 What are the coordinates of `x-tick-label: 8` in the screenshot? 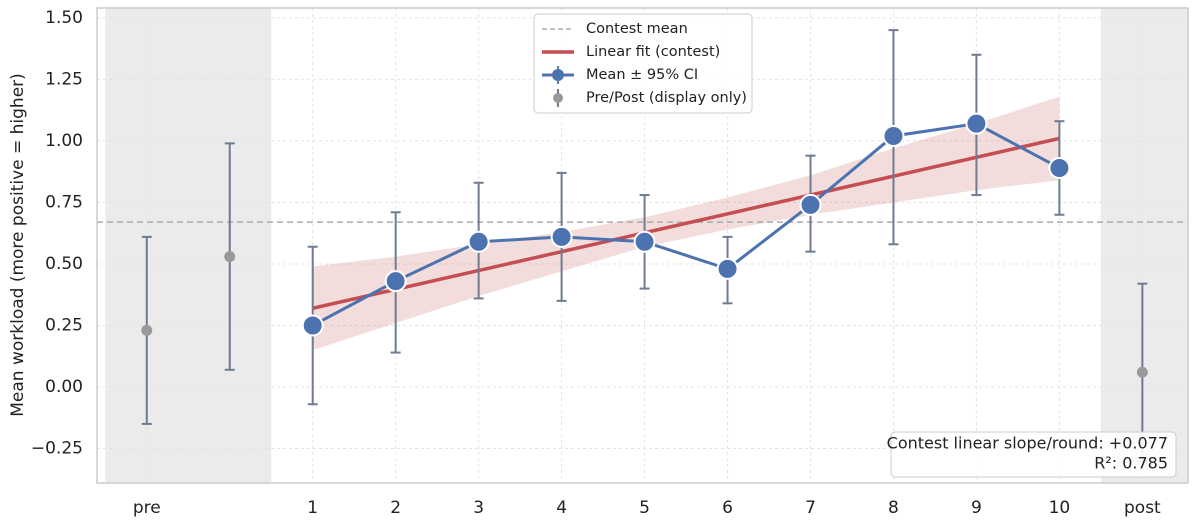 It's located at (893, 508).